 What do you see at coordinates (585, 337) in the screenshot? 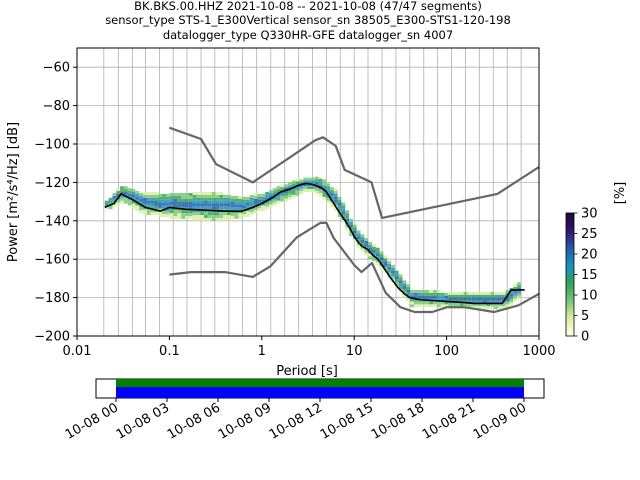
I see `colorbar-tick-label: 0` at bounding box center [585, 337].